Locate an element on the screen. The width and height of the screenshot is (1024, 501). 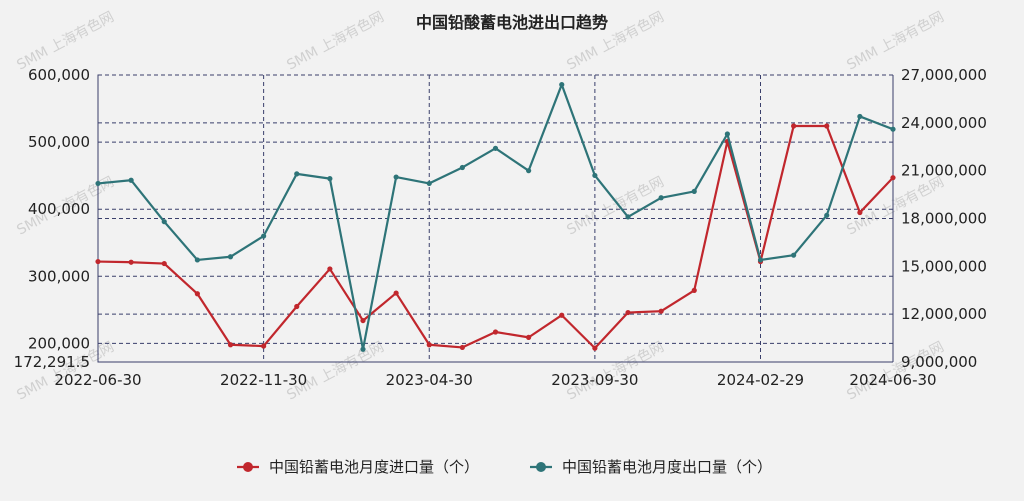
y-right-tick-label: 24,000,000 is located at coordinates (944, 123).